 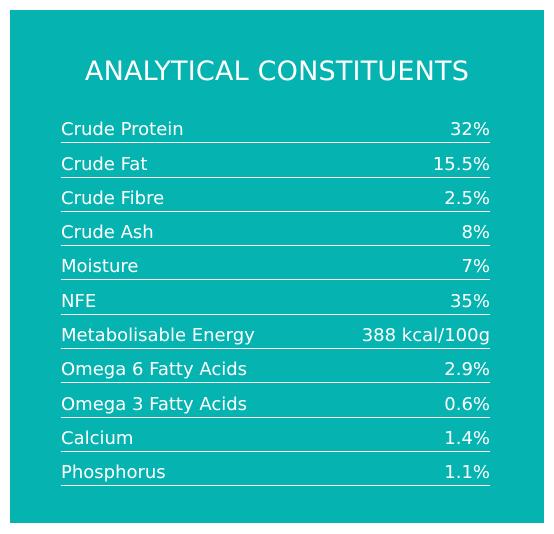 I want to click on constituent-value: 388 kcal/100g, so click(x=425, y=336).